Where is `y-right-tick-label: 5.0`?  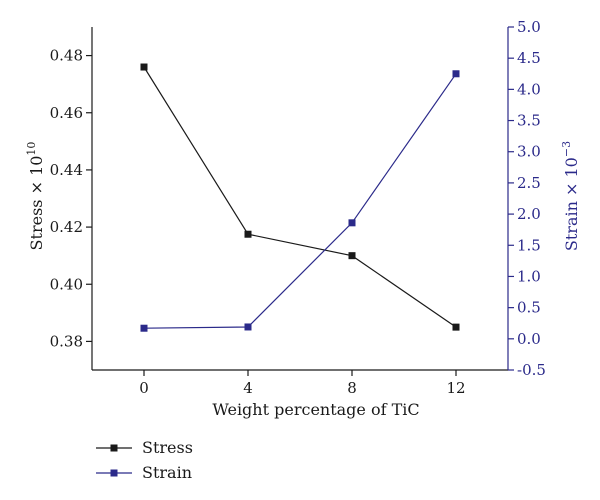 y-right-tick-label: 5.0 is located at coordinates (529, 27).